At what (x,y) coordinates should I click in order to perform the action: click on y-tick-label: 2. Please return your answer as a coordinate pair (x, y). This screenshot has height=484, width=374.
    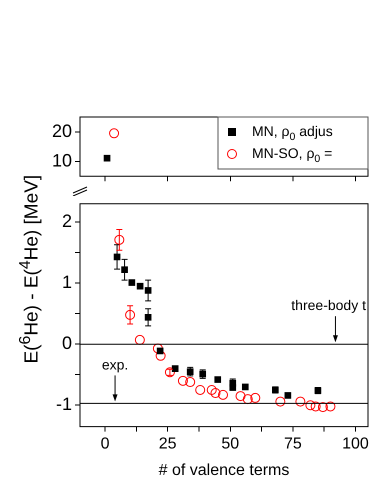
    Looking at the image, I should click on (67, 221).